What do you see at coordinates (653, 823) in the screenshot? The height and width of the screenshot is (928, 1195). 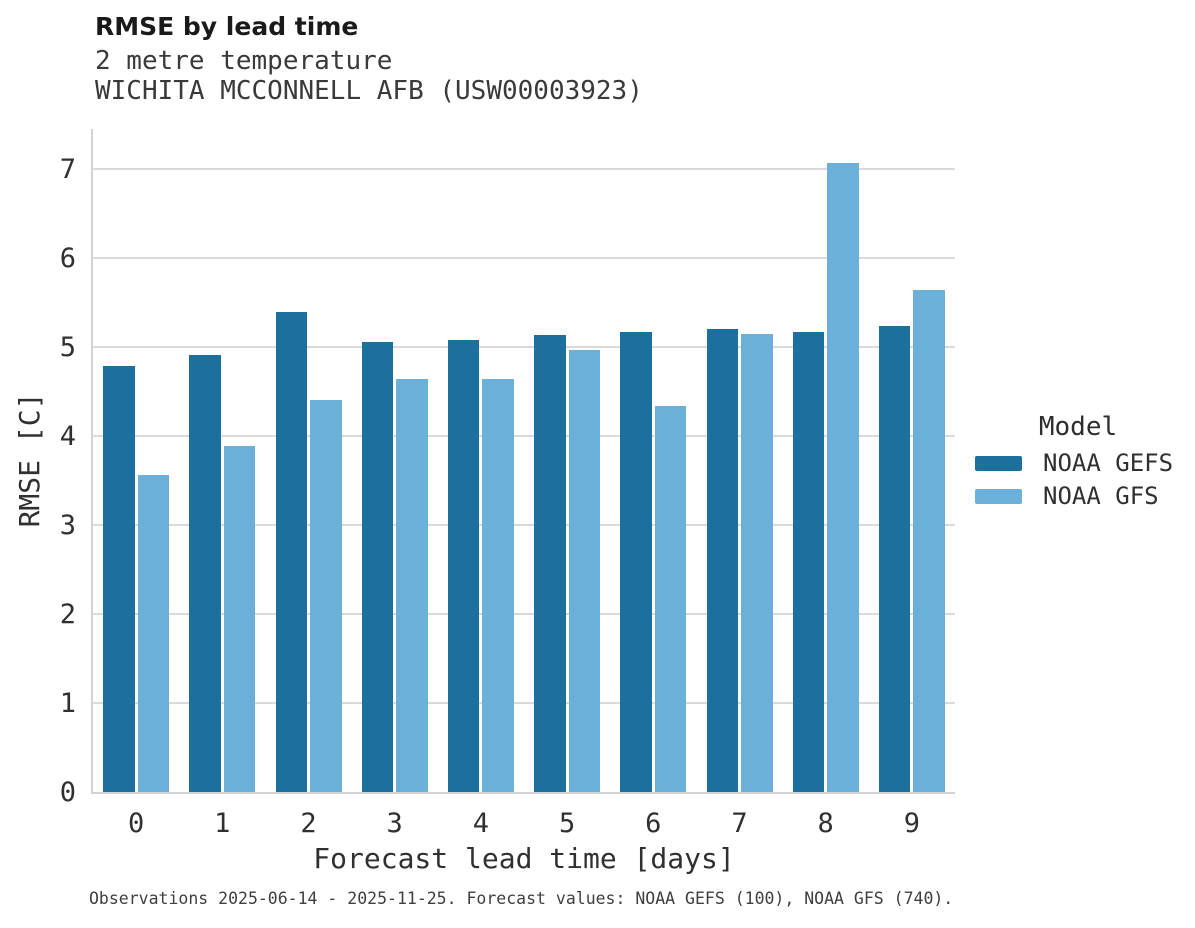 I see `x-tick-label-6: 6` at bounding box center [653, 823].